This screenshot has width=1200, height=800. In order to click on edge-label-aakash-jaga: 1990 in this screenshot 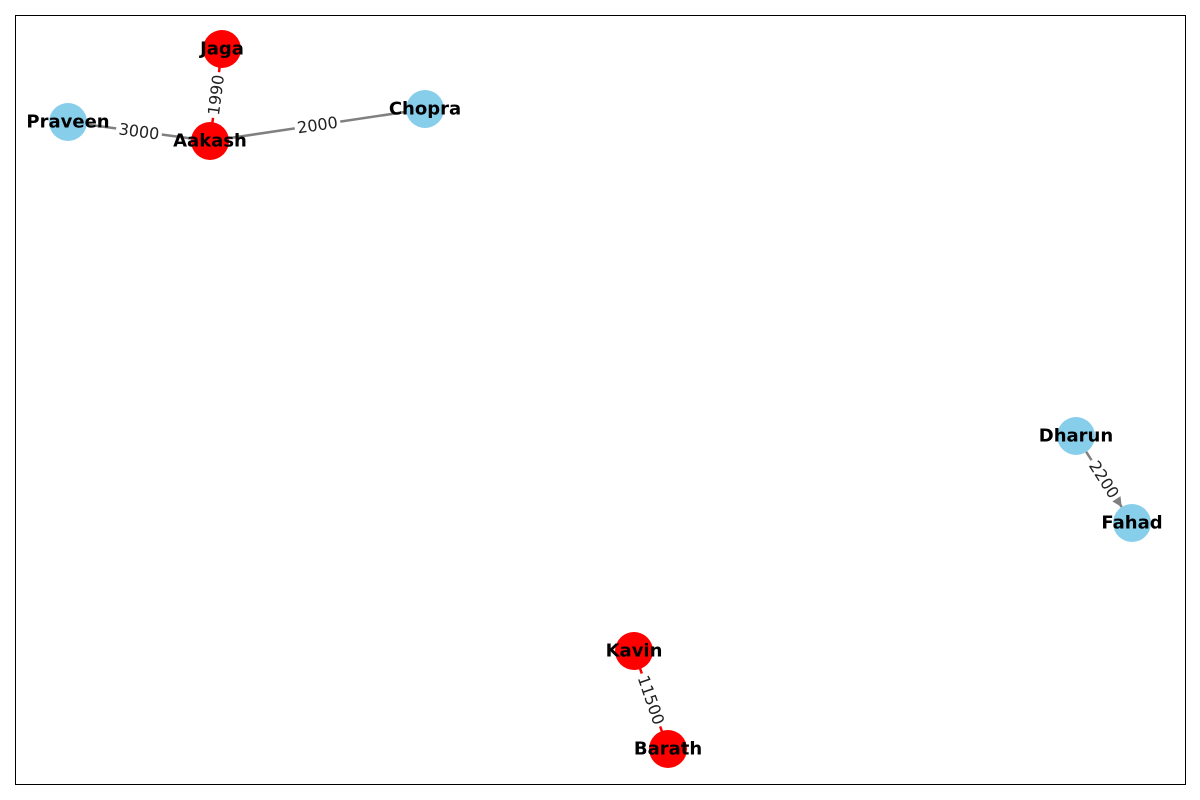, I will do `click(216, 95)`.